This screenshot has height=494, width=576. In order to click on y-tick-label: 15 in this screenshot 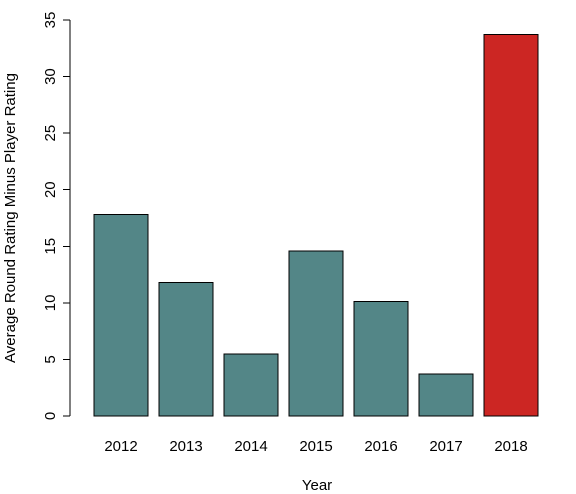, I will do `click(50, 246)`.